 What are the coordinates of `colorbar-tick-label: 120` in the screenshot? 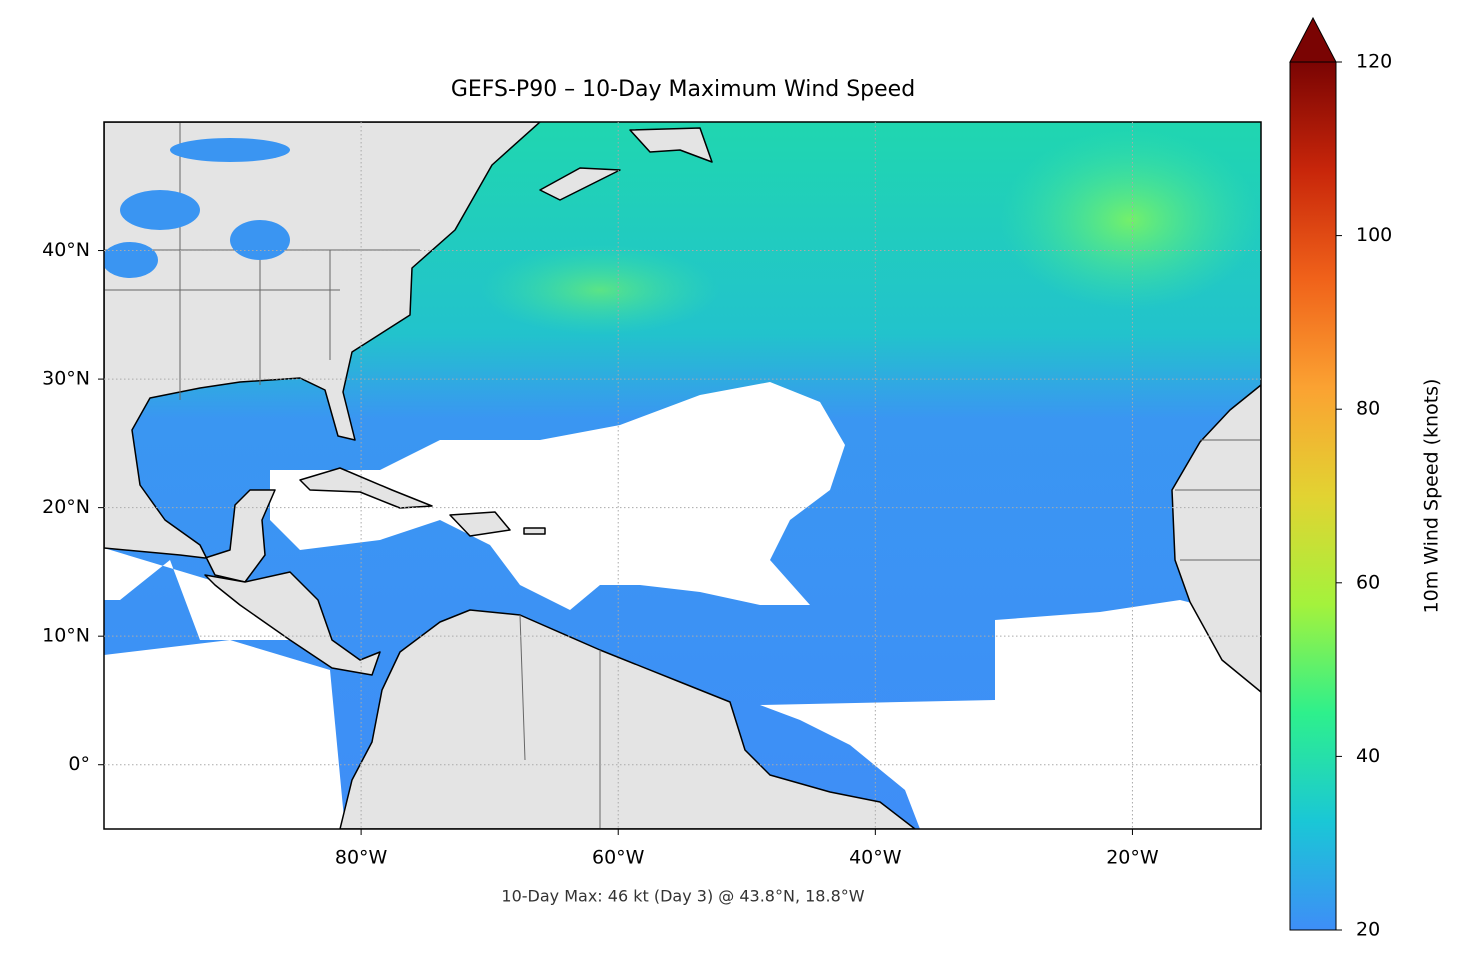 It's located at (1374, 62).